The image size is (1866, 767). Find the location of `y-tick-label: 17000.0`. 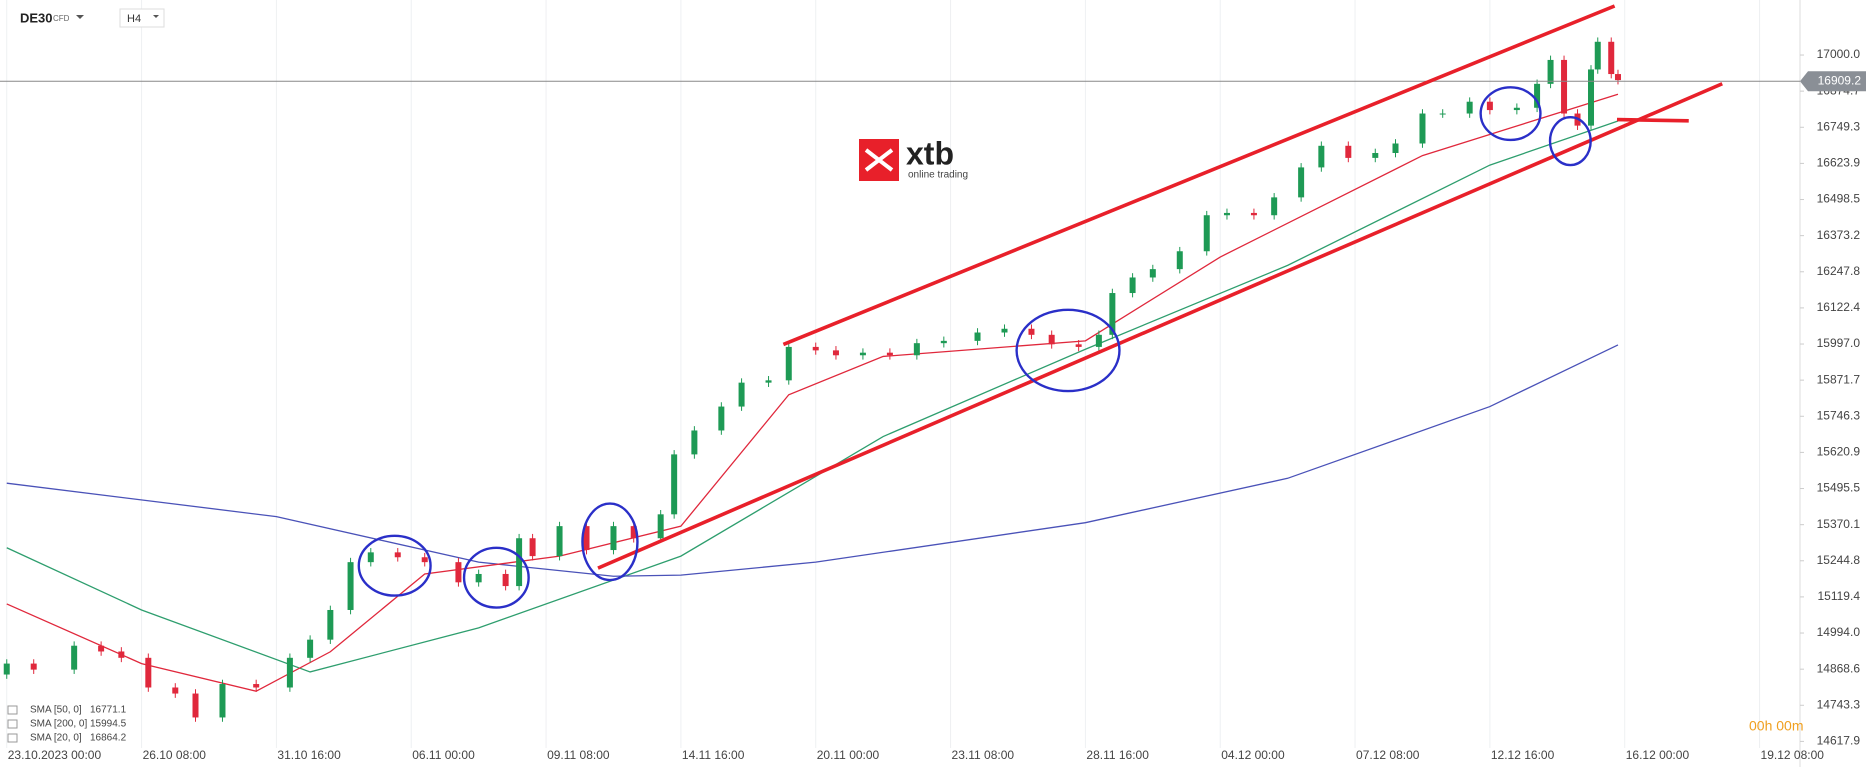

y-tick-label: 17000.0 is located at coordinates (1839, 54).